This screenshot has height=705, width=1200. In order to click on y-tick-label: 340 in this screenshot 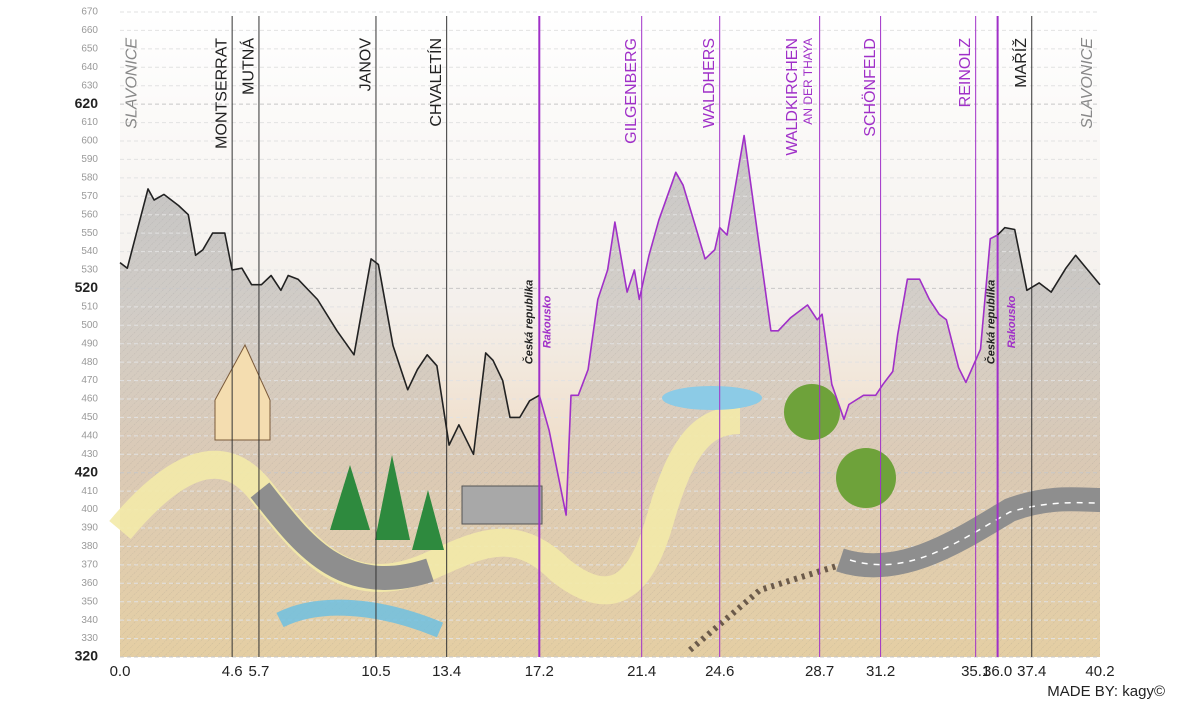, I will do `click(89, 620)`.